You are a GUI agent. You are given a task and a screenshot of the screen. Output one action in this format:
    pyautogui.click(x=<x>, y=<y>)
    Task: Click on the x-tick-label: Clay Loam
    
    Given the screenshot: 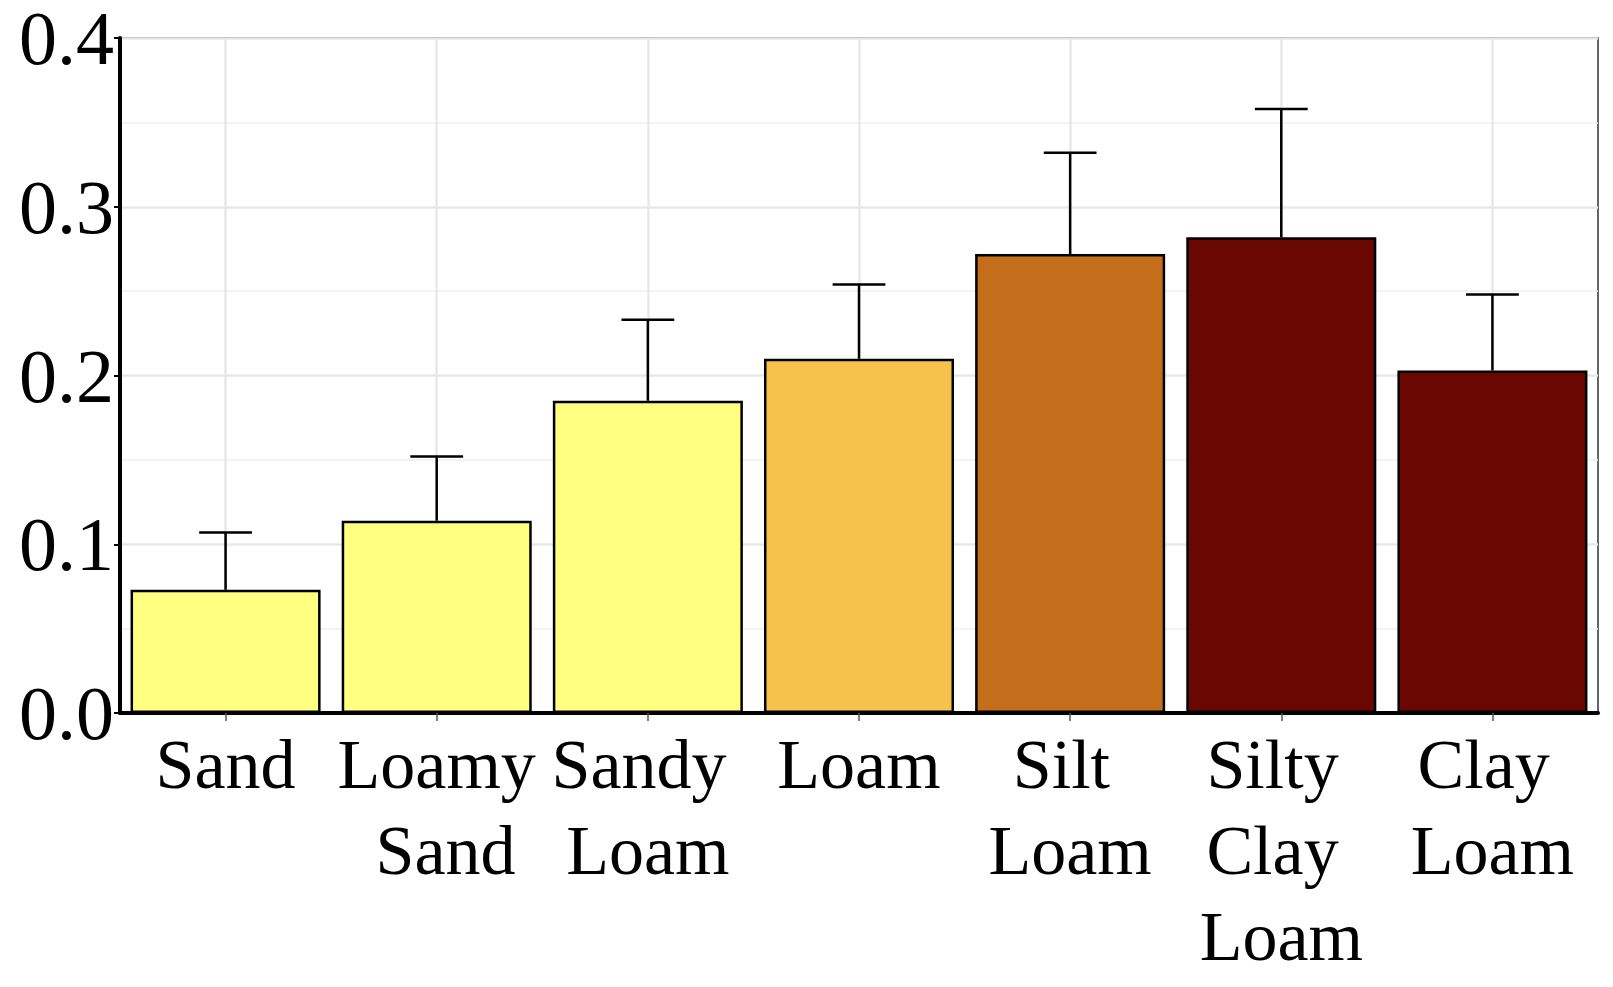 What is the action you would take?
    pyautogui.click(x=1492, y=807)
    